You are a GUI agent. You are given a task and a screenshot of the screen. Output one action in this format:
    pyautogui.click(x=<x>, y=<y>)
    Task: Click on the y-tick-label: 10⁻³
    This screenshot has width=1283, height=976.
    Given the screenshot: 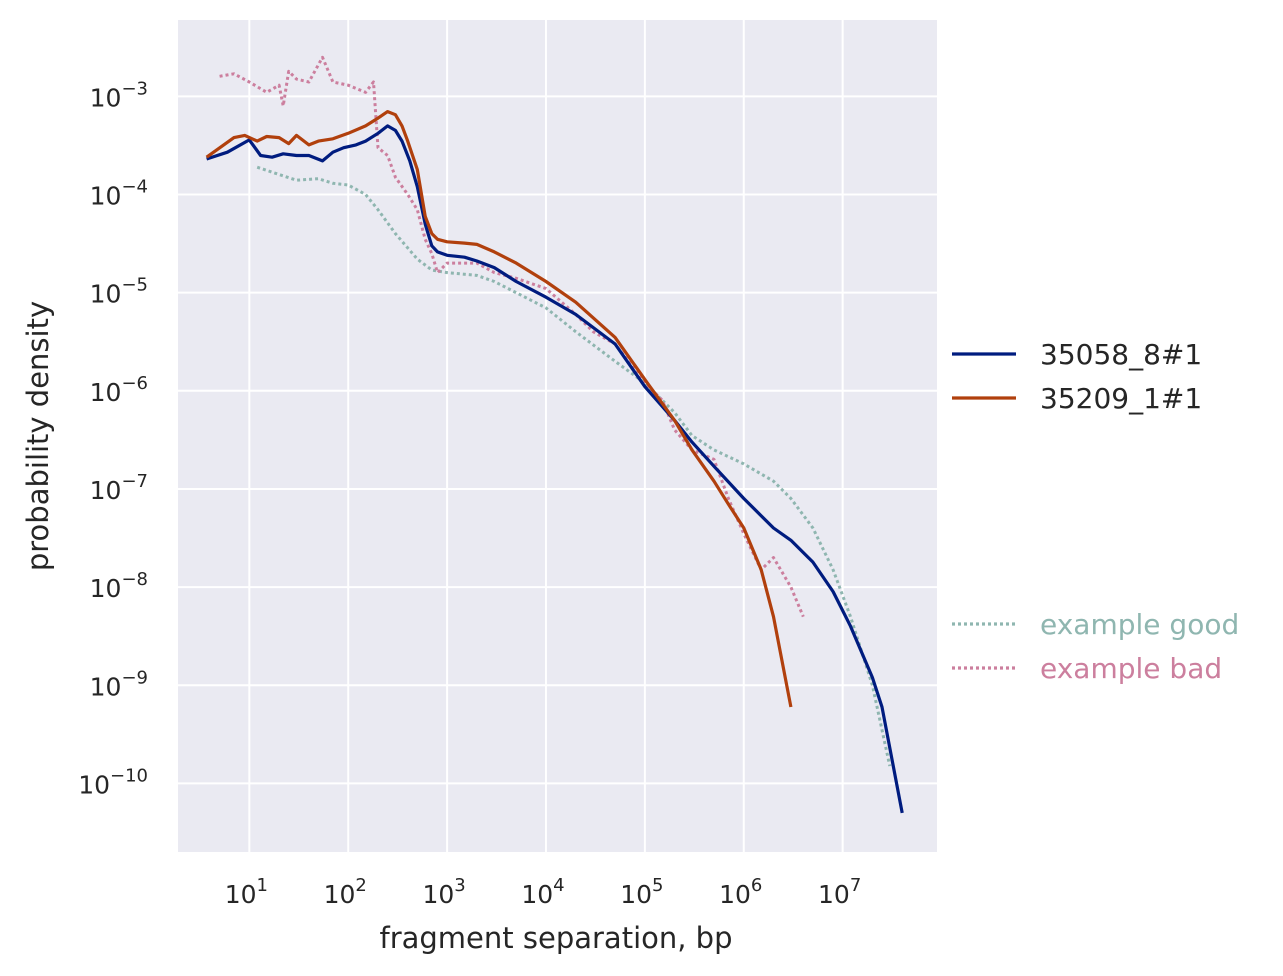 What is the action you would take?
    pyautogui.click(x=119, y=95)
    